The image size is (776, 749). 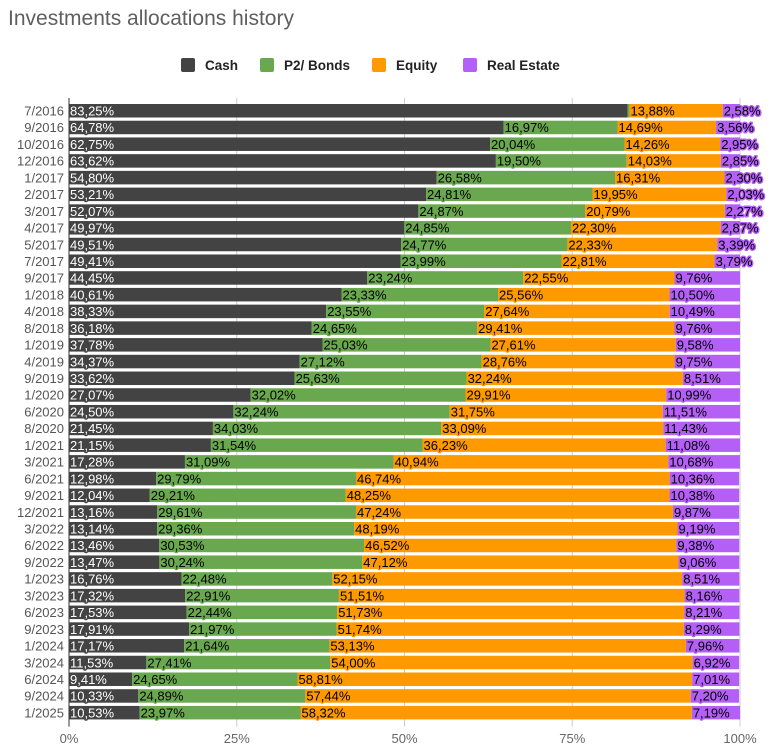 What do you see at coordinates (511, 65) in the screenshot?
I see `legend-item-real-estate: Real Estate` at bounding box center [511, 65].